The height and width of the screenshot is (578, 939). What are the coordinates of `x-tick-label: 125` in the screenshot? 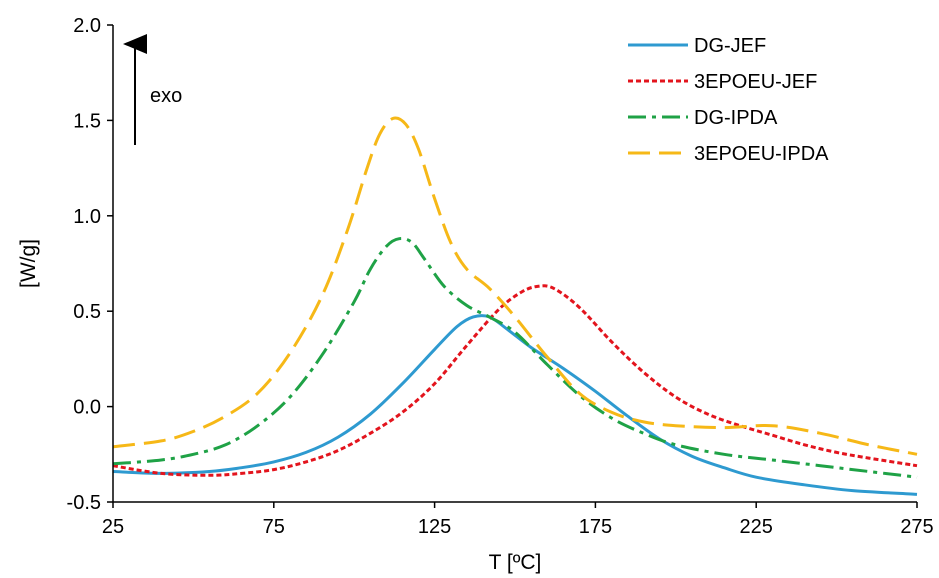 It's located at (434, 527).